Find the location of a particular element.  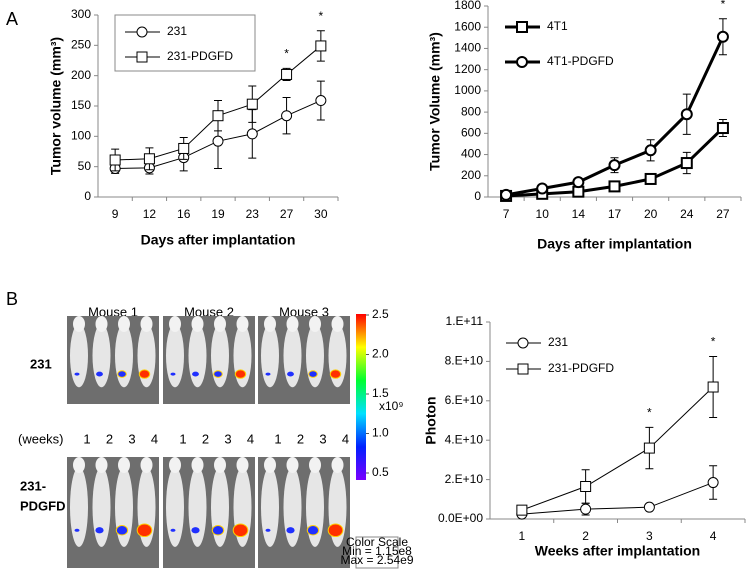

row-label: 231 is located at coordinates (41, 363).